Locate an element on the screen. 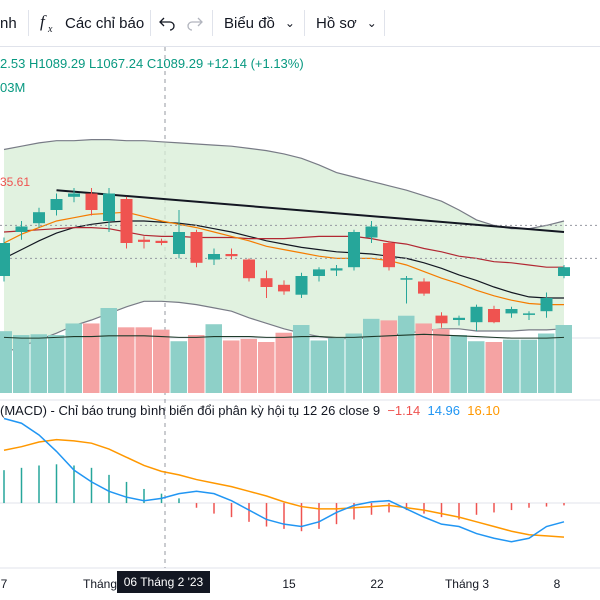  bollinger-lower-line is located at coordinates (284, 327).